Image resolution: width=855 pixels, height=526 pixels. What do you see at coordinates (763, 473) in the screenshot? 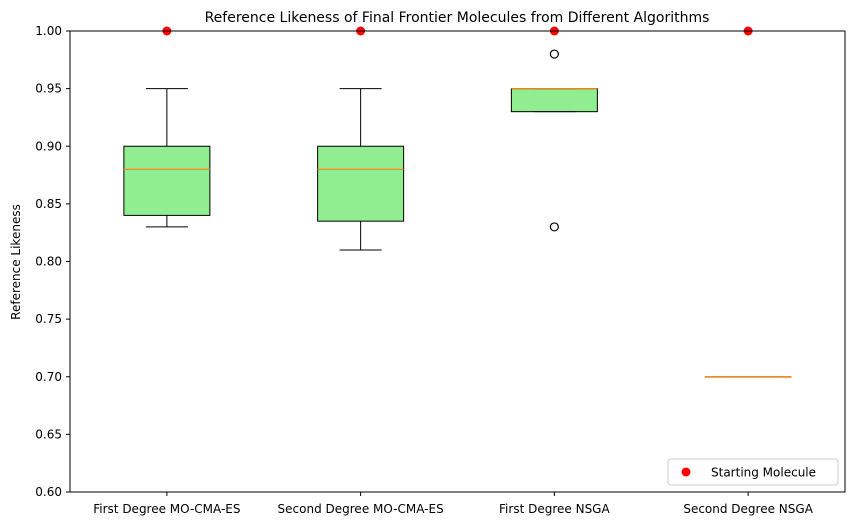
I see `legend-label-starting-molecule: Starting Molecule` at bounding box center [763, 473].